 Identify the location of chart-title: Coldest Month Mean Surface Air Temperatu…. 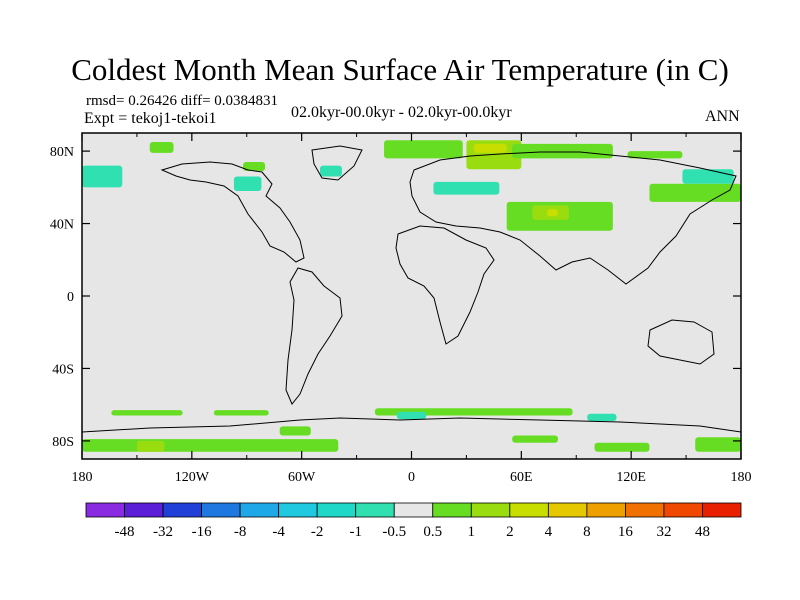
(400, 69).